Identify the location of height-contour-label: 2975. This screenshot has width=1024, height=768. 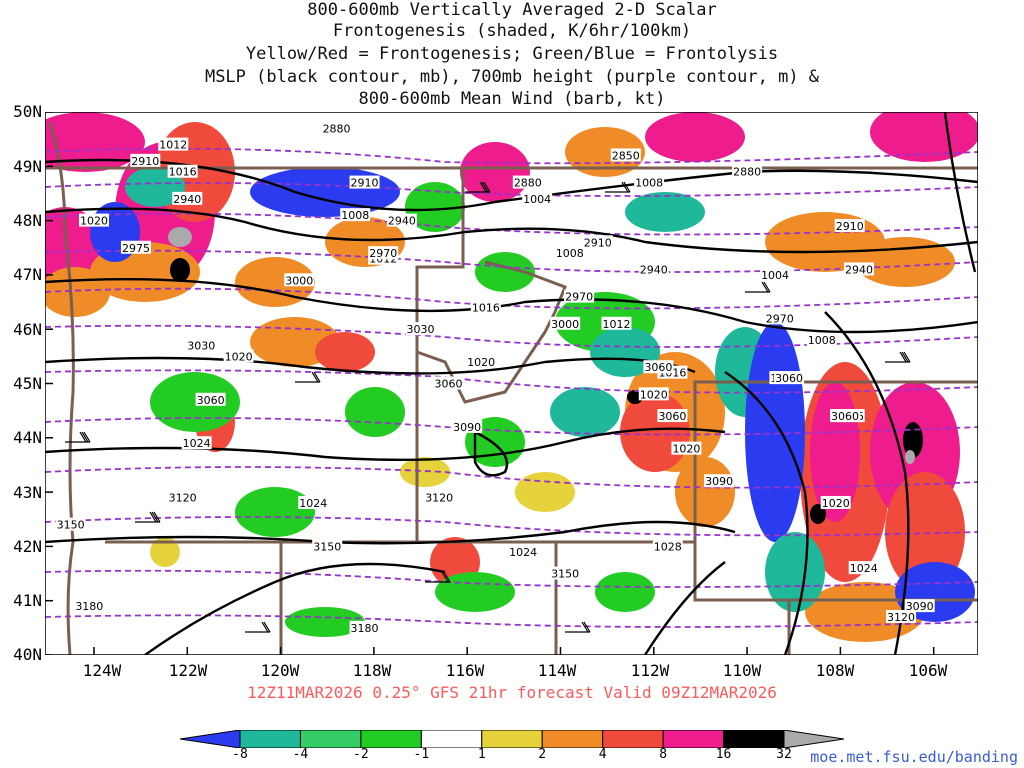
(135, 247).